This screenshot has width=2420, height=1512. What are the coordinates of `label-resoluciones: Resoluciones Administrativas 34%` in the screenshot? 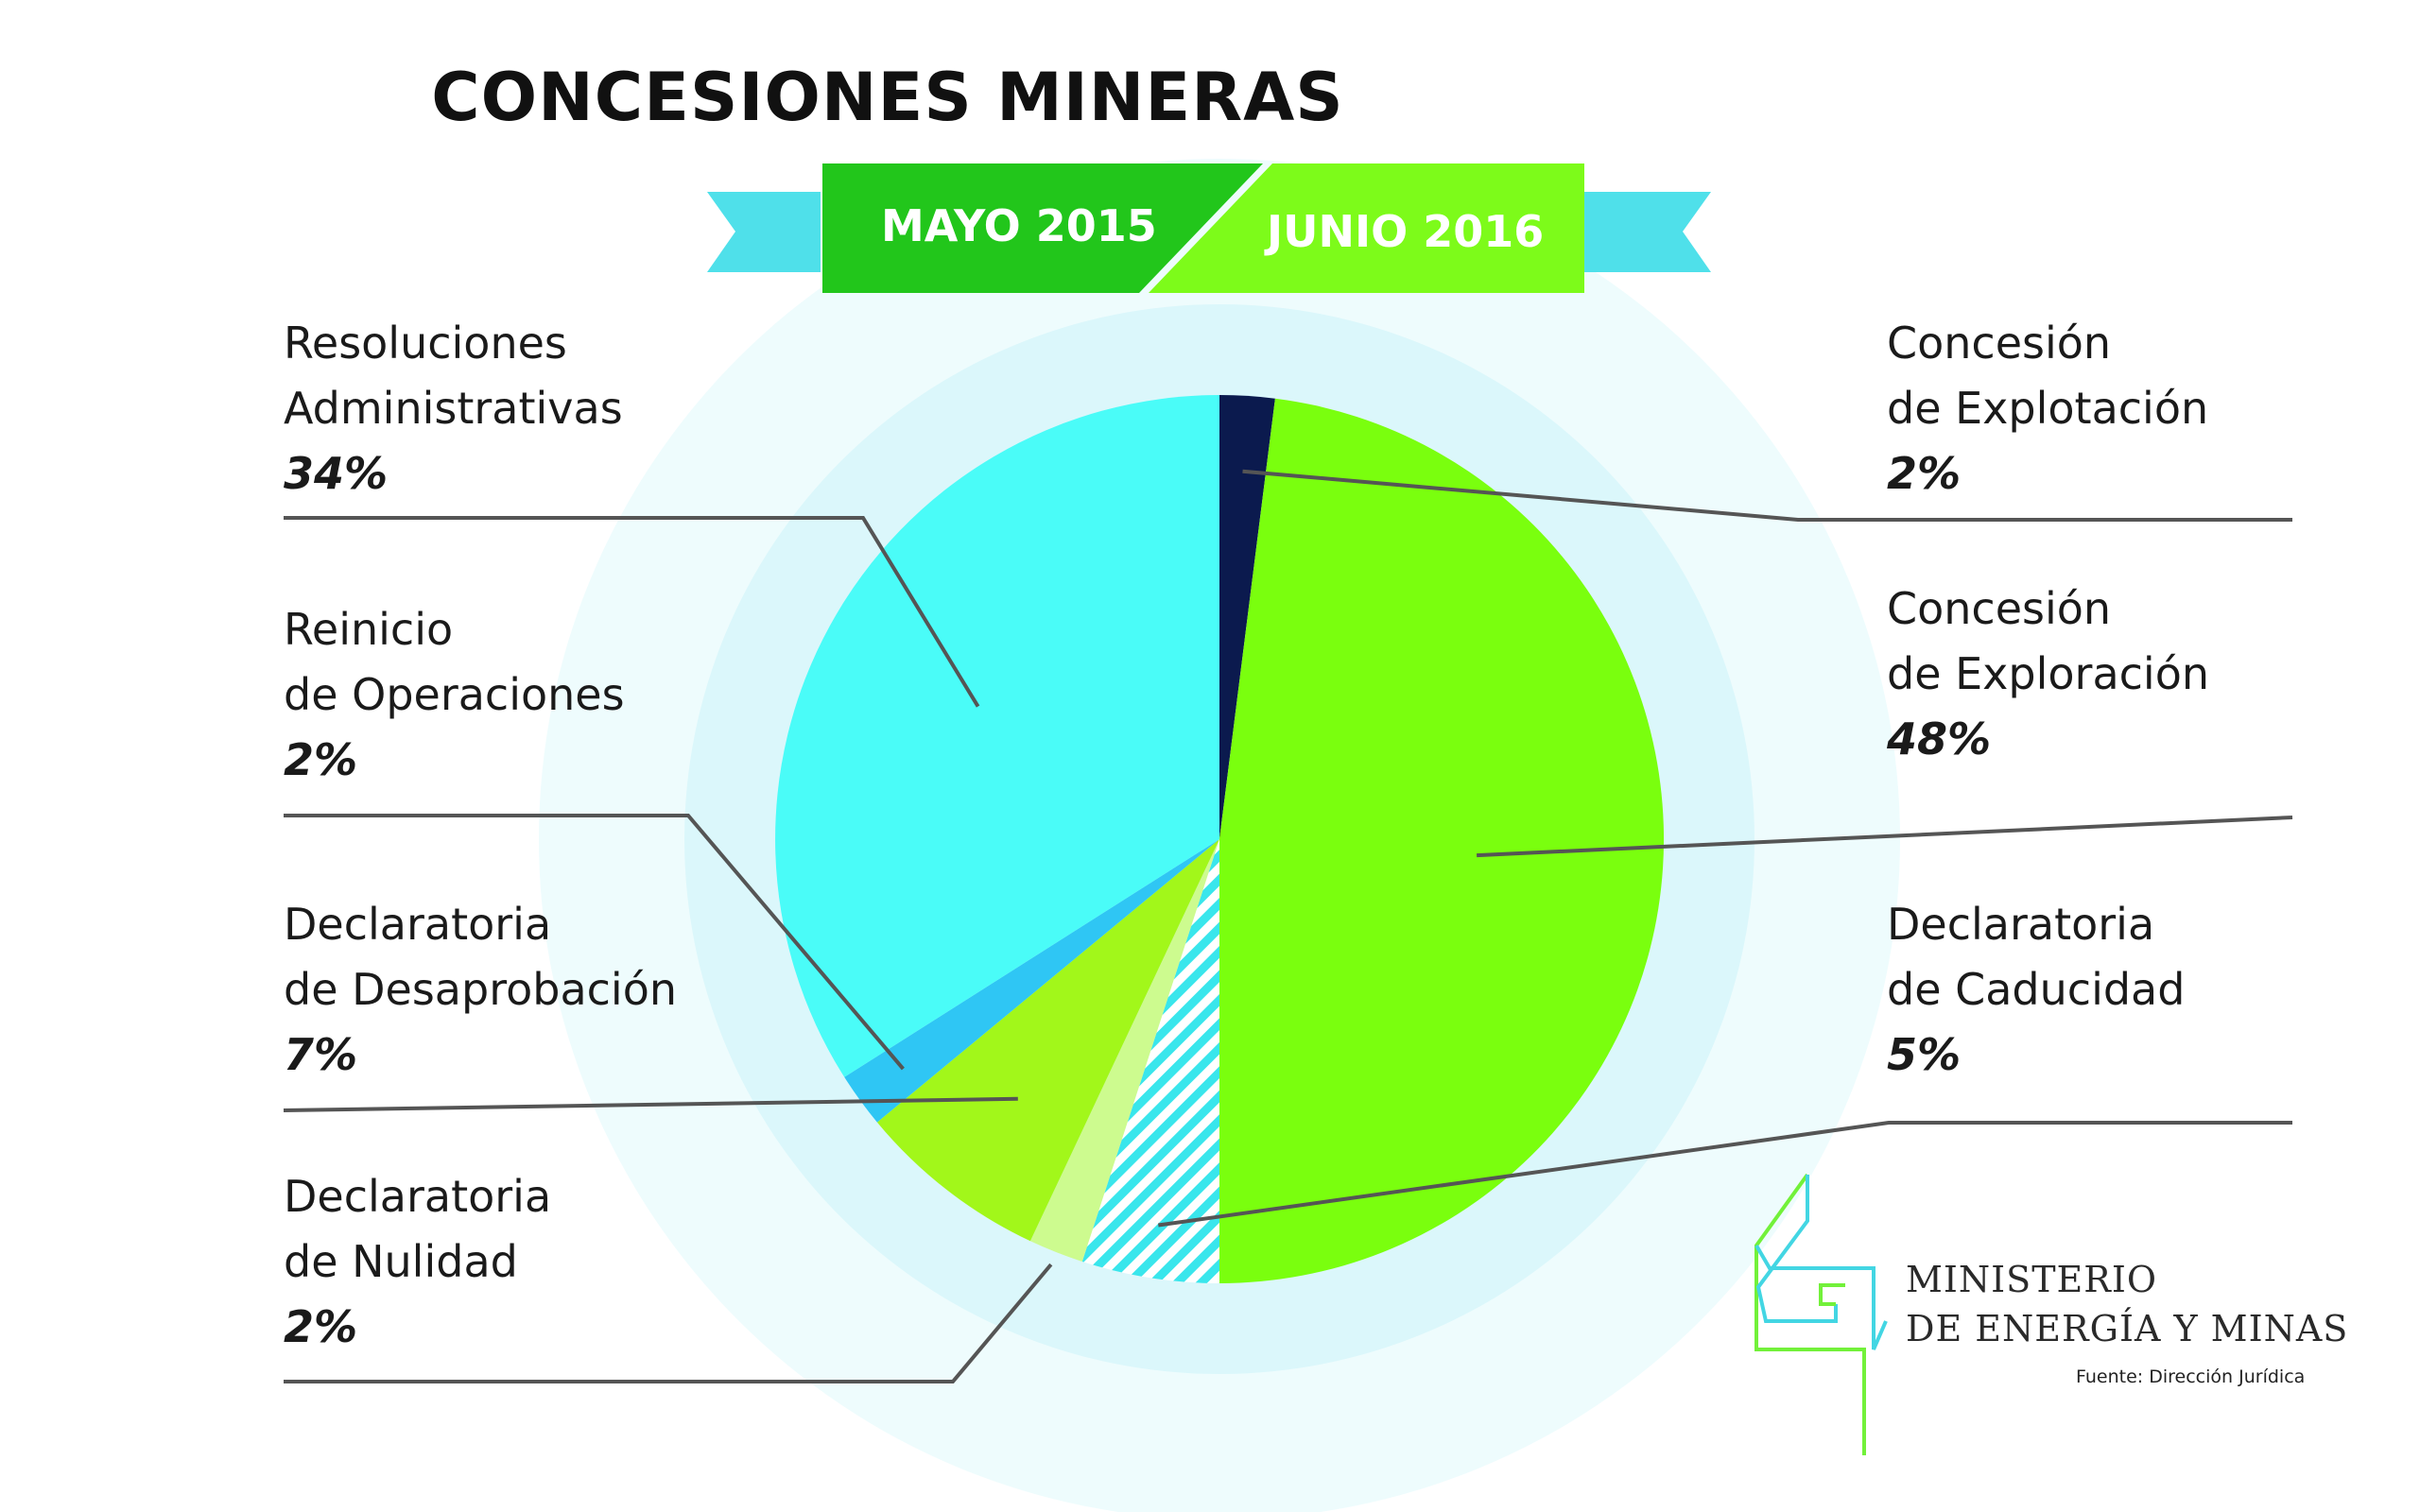 It's located at (453, 409).